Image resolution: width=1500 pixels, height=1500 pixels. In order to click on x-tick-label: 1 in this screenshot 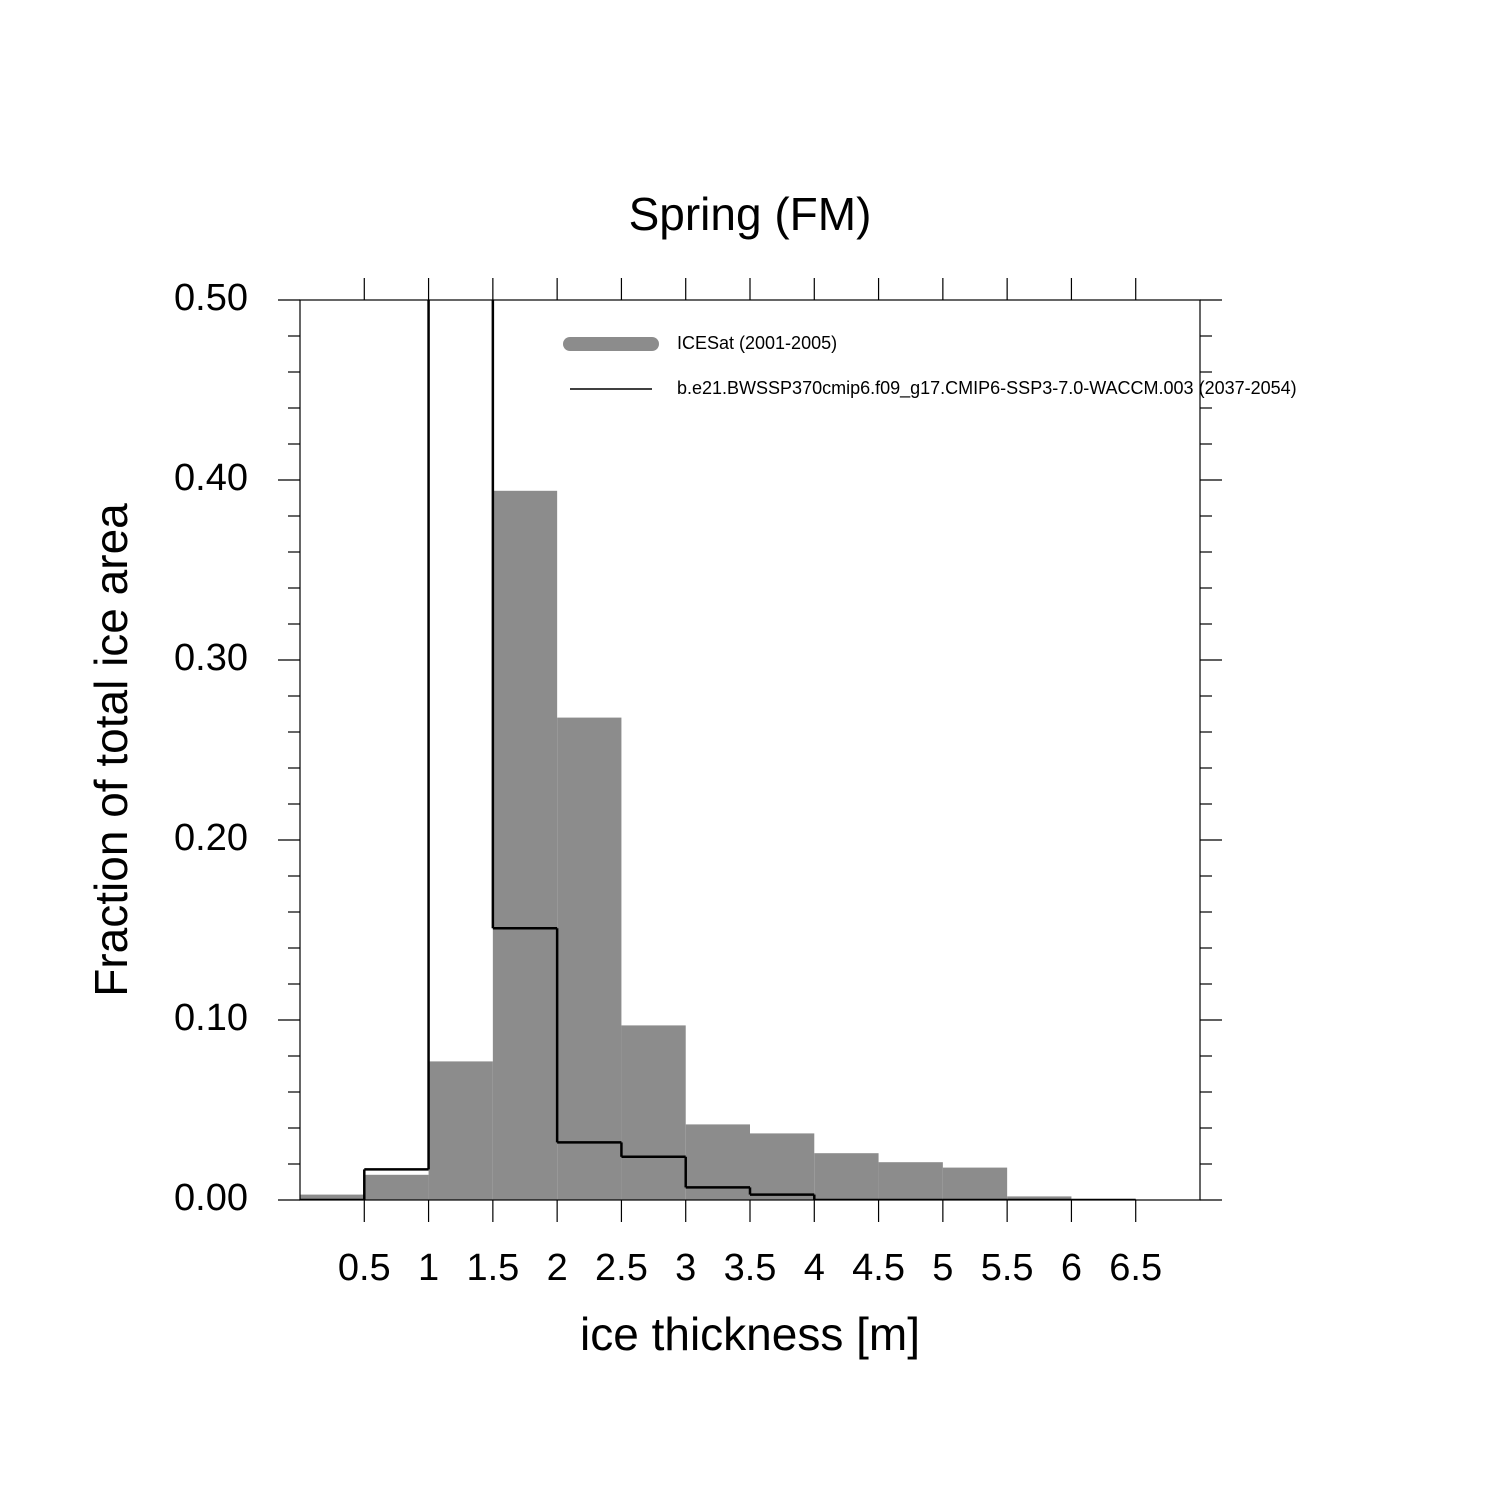, I will do `click(428, 1268)`.